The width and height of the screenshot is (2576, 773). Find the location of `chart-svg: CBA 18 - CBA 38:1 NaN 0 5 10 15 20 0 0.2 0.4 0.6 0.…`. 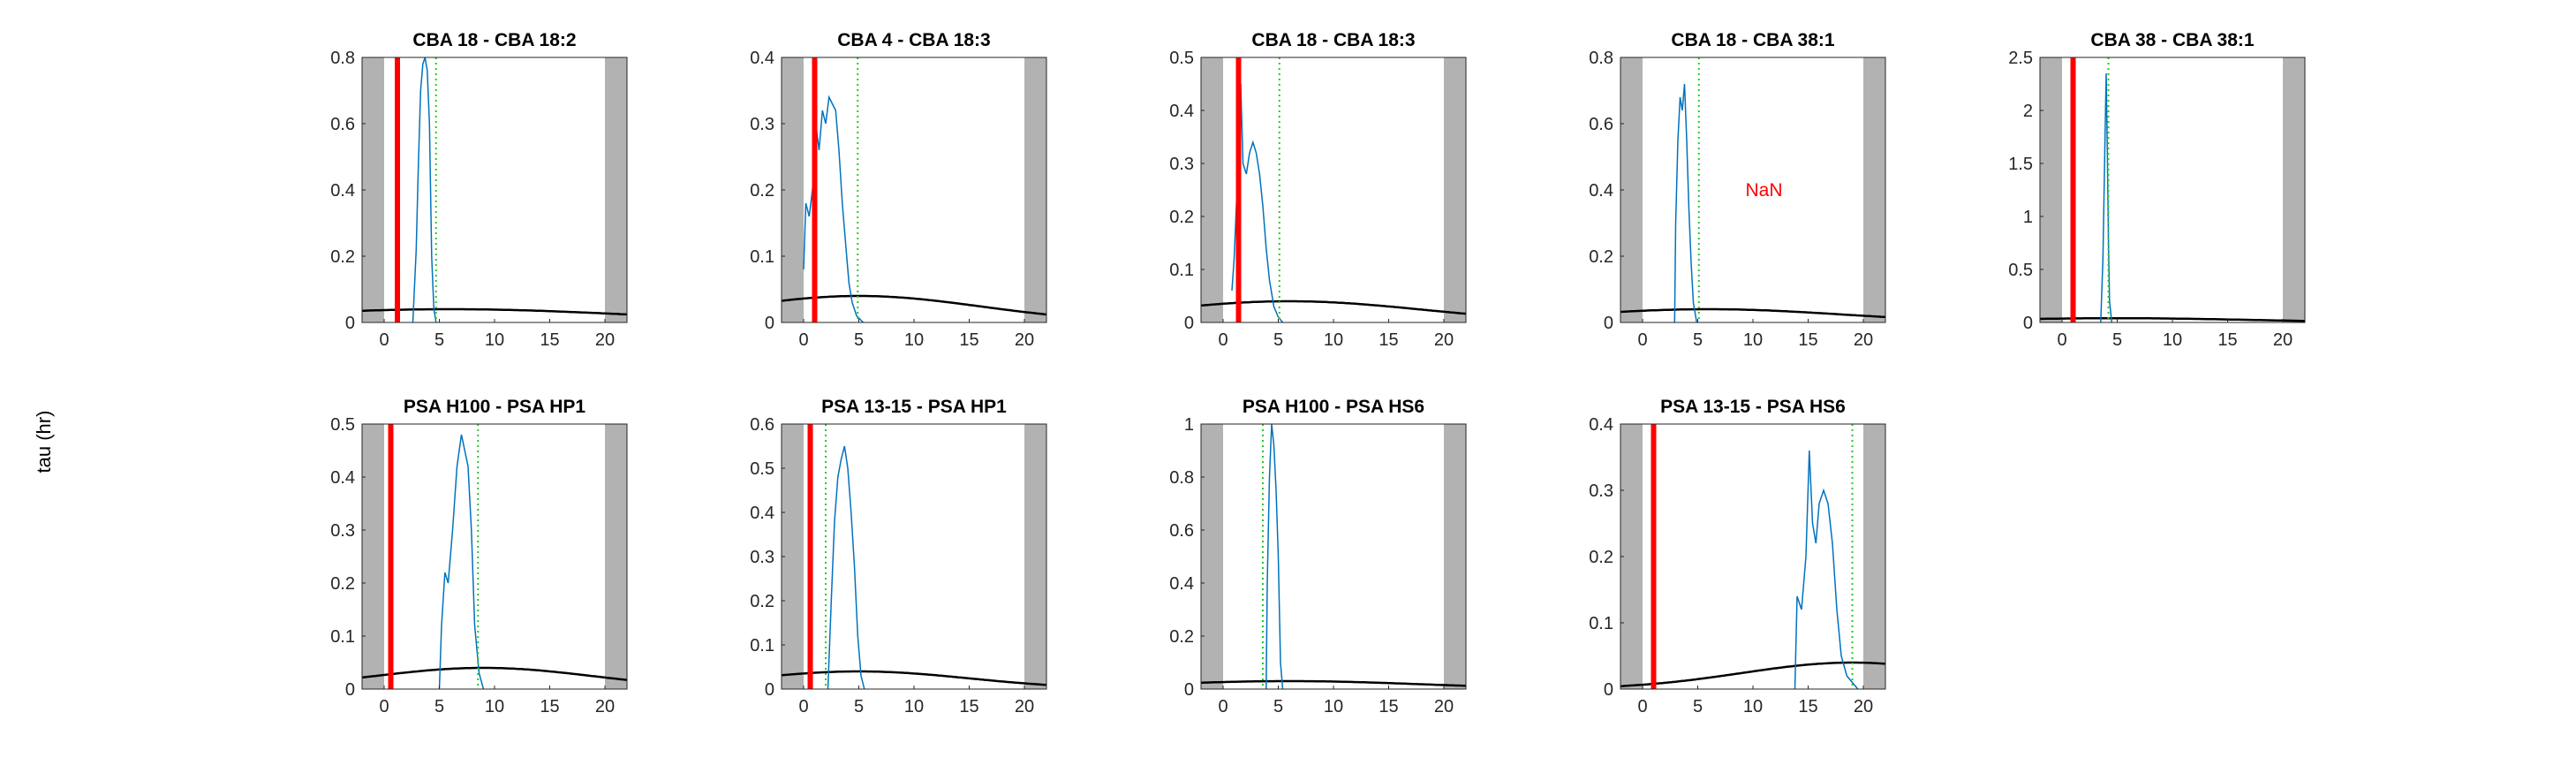

chart-svg: CBA 18 - CBA 38:1 NaN 0 5 10 15 20 0 0.2 0.4 0.6 0.… is located at coordinates (1737, 190).